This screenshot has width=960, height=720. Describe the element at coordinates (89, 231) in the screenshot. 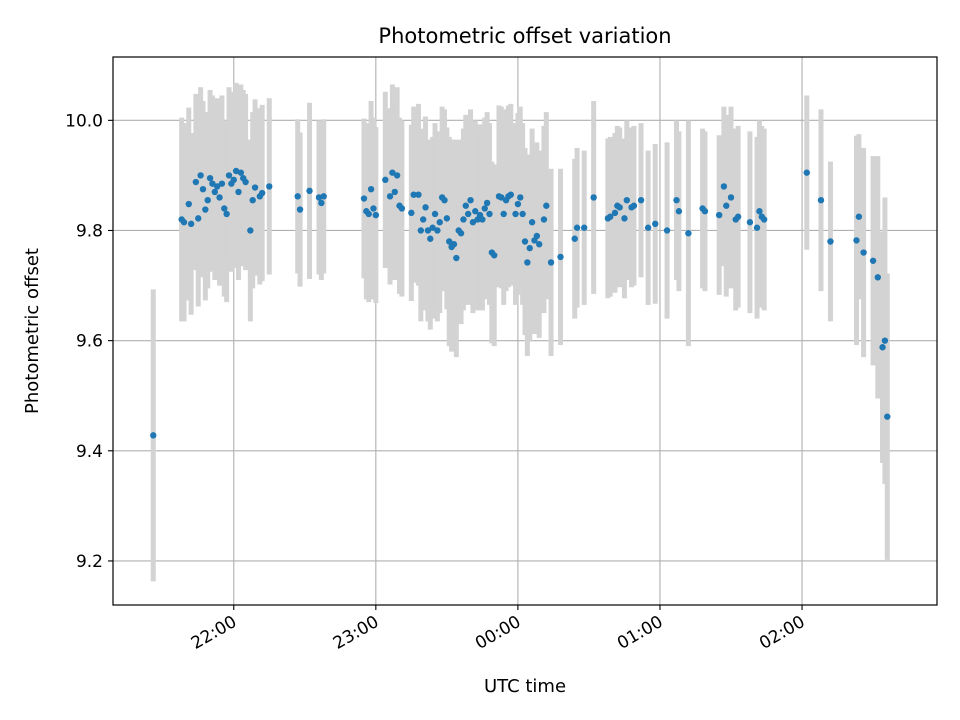

I see `y-tick-label: 9.8` at that location.